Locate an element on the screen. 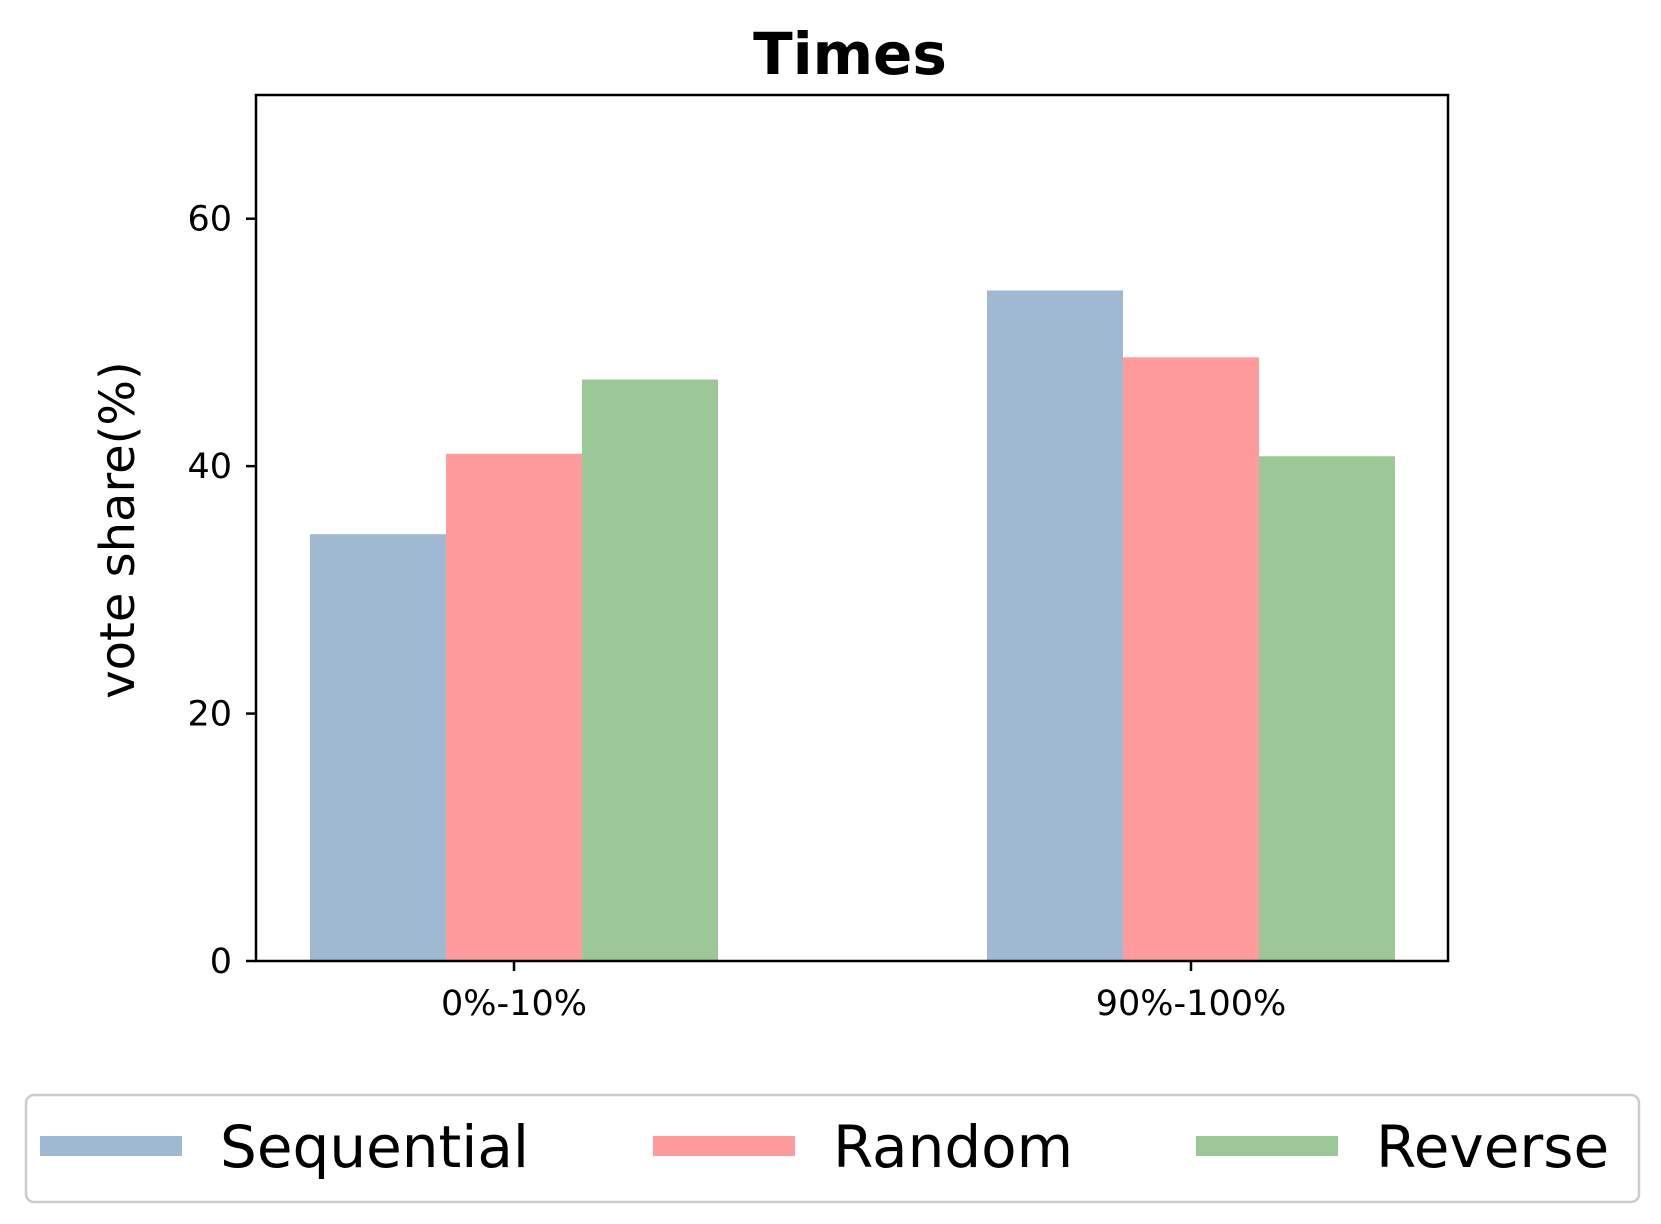 The width and height of the screenshot is (1661, 1224). legend-box is located at coordinates (832, 1148).